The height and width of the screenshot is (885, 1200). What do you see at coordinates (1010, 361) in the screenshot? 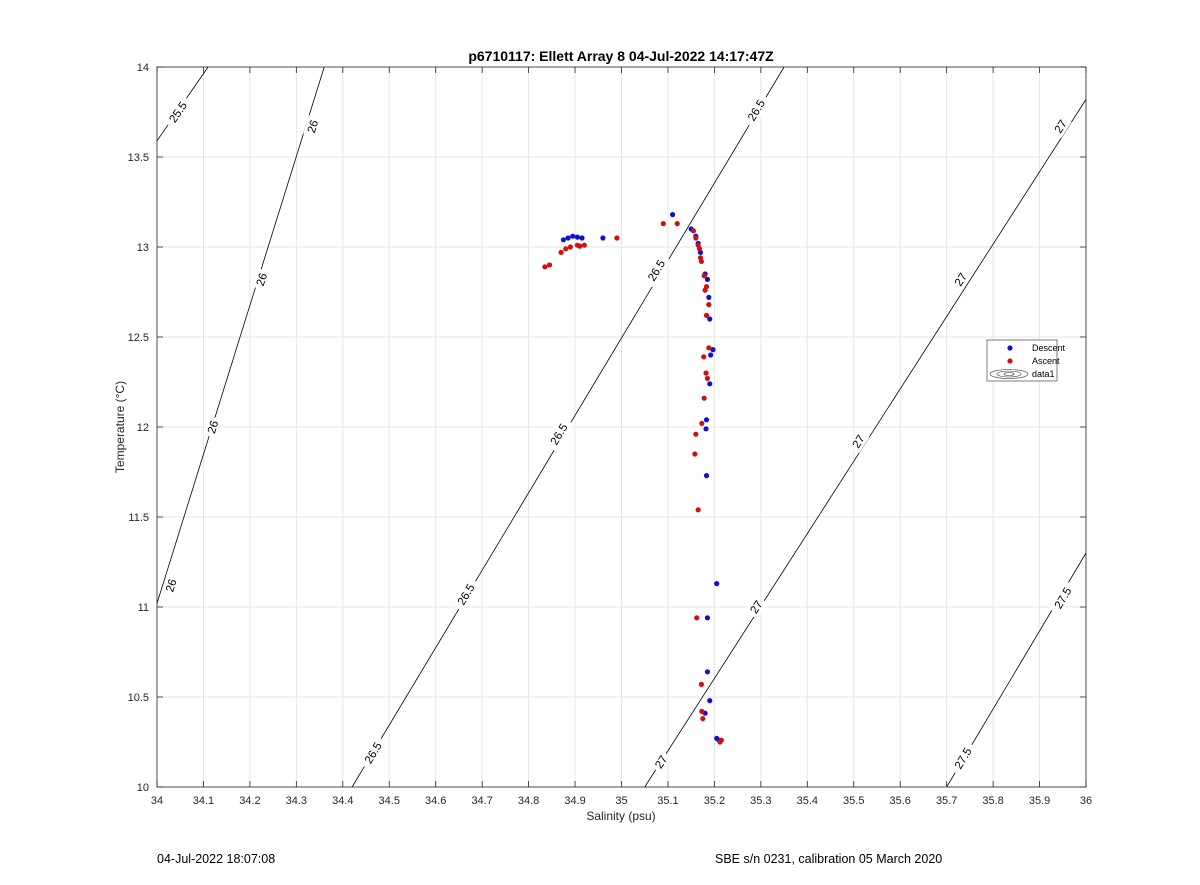
I see `legend-ascent-marker` at bounding box center [1010, 361].